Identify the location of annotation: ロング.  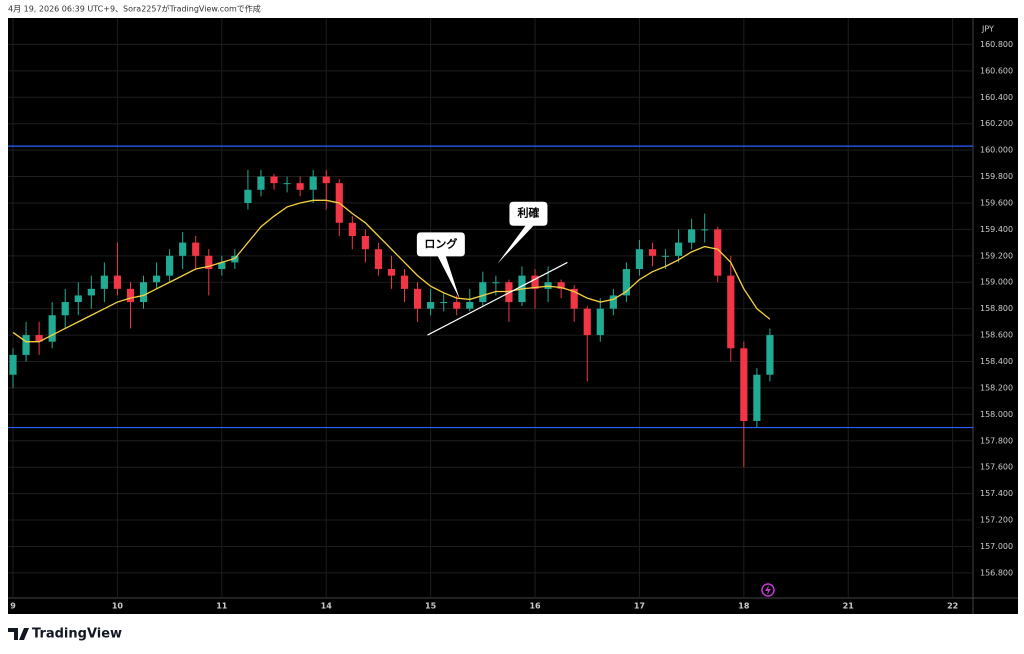
(440, 266).